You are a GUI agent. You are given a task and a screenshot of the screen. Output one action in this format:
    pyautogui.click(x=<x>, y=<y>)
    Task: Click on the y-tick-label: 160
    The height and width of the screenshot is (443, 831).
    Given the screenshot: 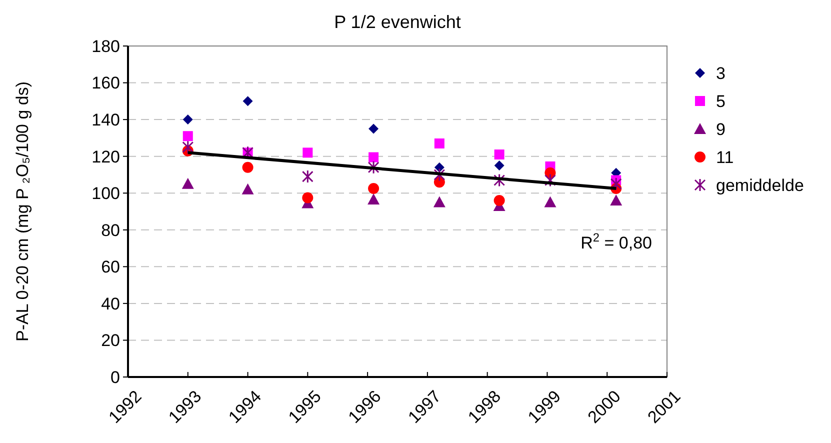 What is the action you would take?
    pyautogui.click(x=106, y=83)
    